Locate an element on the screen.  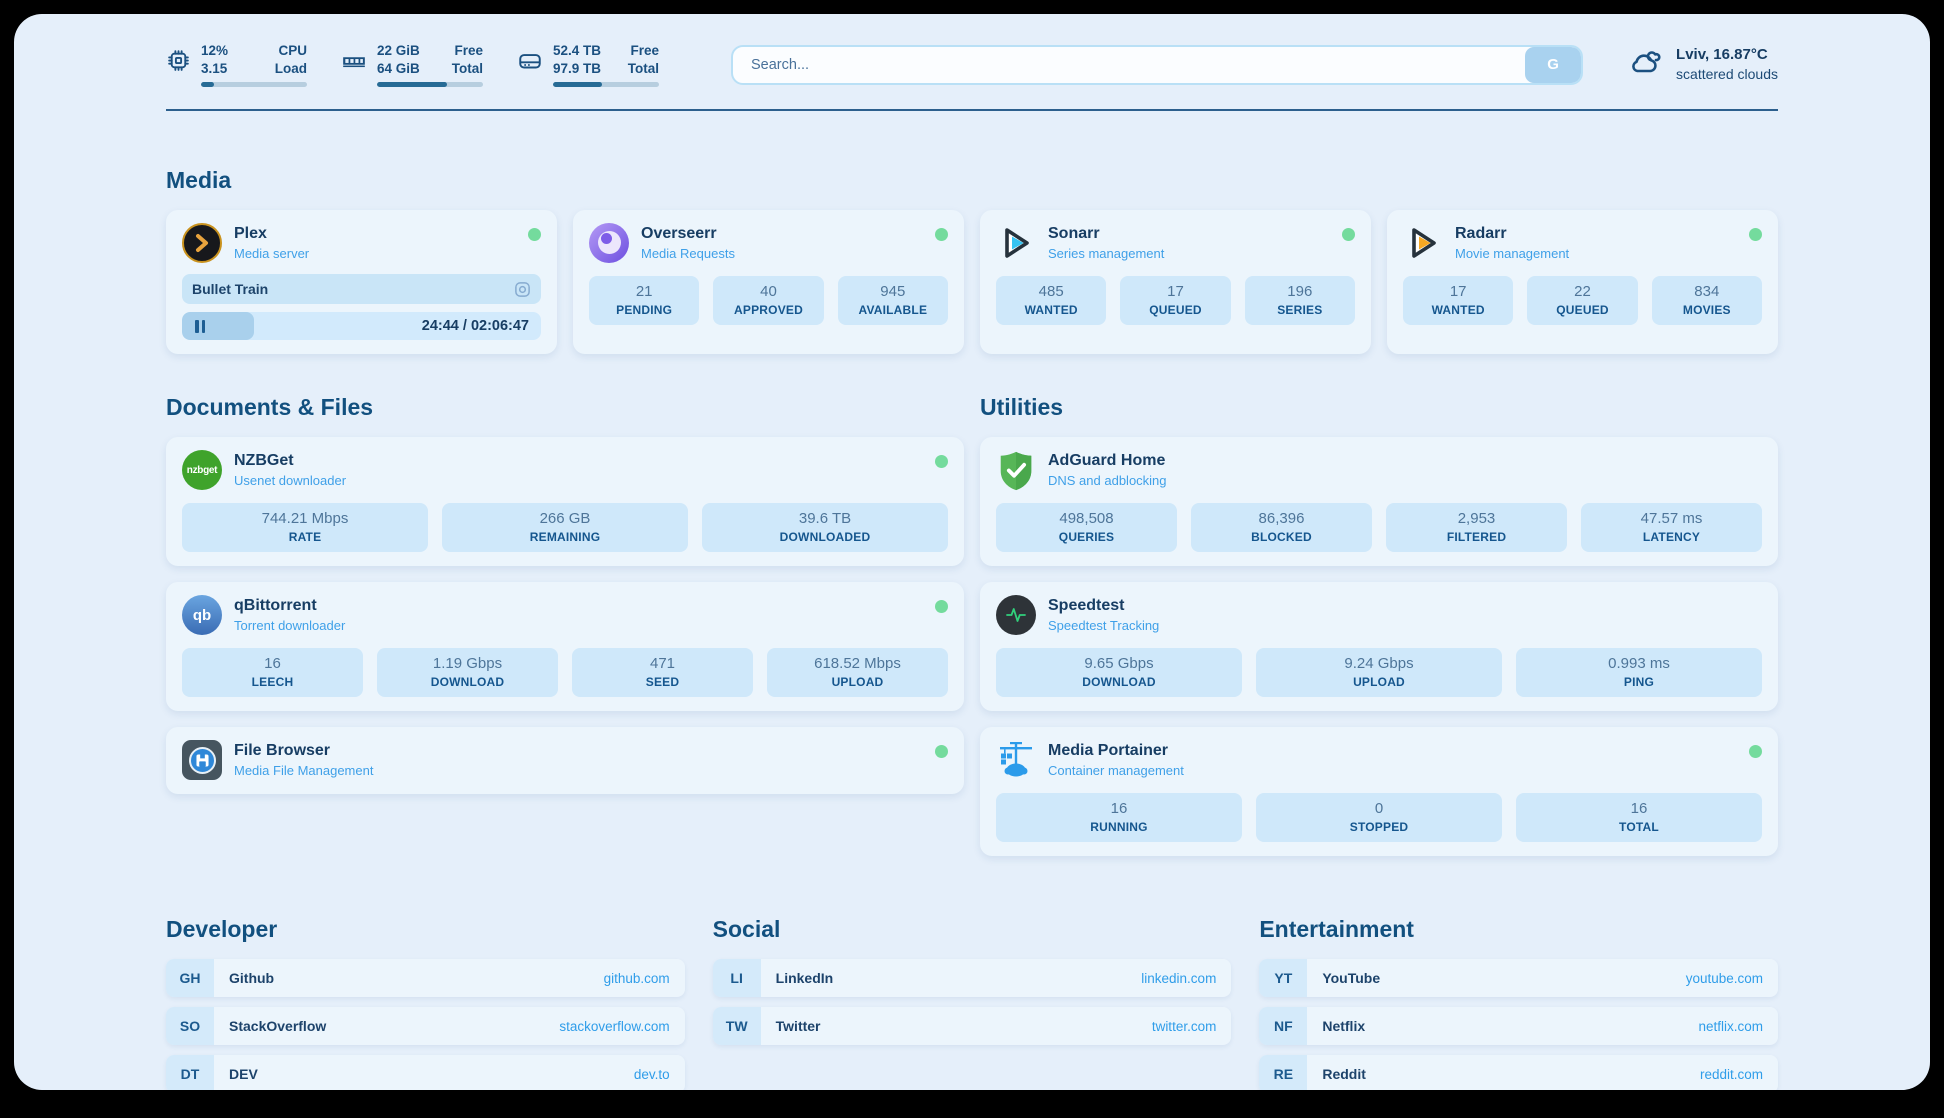
stat-series: 196 SERIES is located at coordinates (1299, 301).